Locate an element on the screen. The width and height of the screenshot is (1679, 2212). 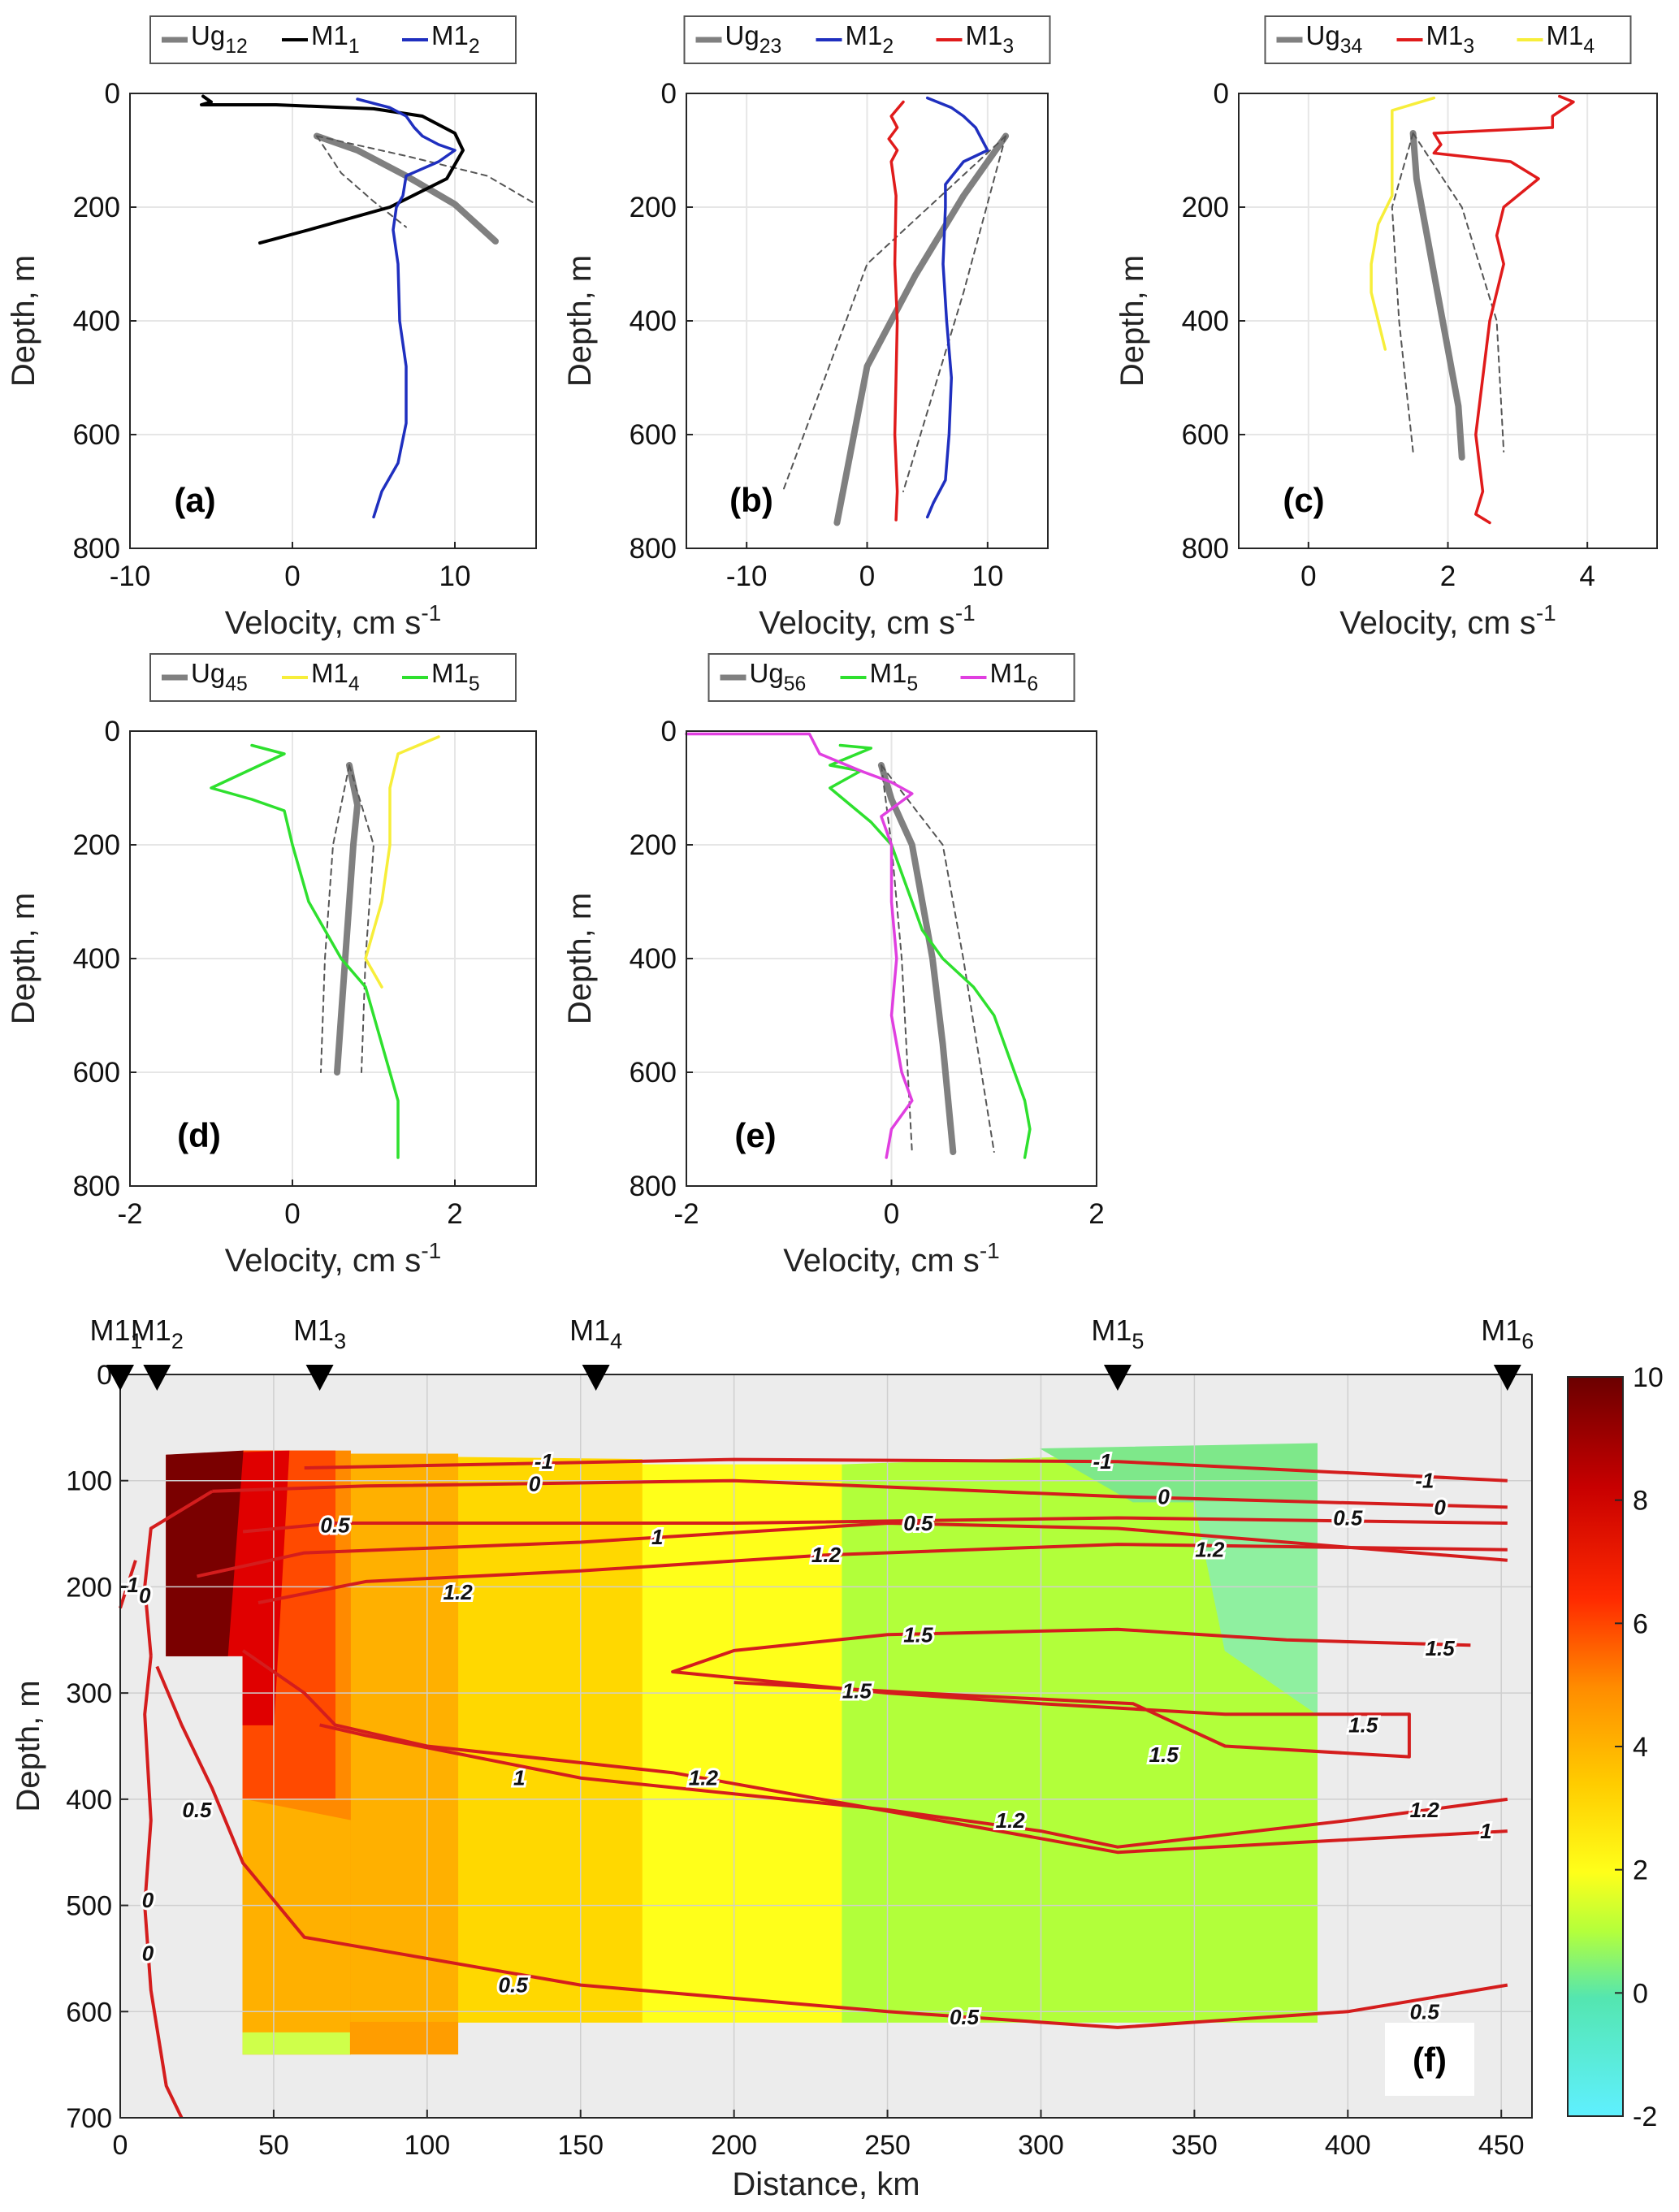
legend: Ug12 M11 M12 is located at coordinates (333, 39).